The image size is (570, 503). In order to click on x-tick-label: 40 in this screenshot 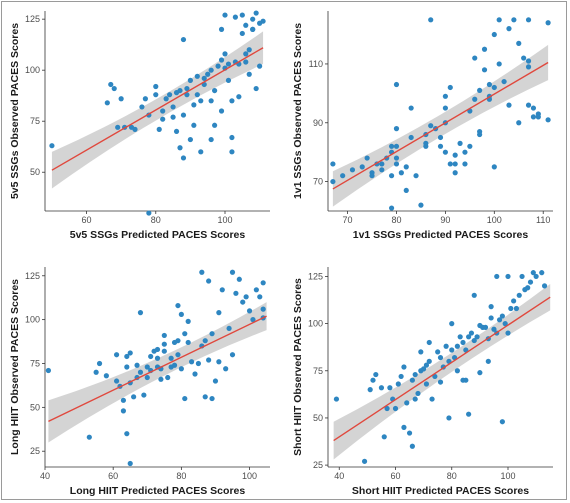, I will do `click(339, 476)`.